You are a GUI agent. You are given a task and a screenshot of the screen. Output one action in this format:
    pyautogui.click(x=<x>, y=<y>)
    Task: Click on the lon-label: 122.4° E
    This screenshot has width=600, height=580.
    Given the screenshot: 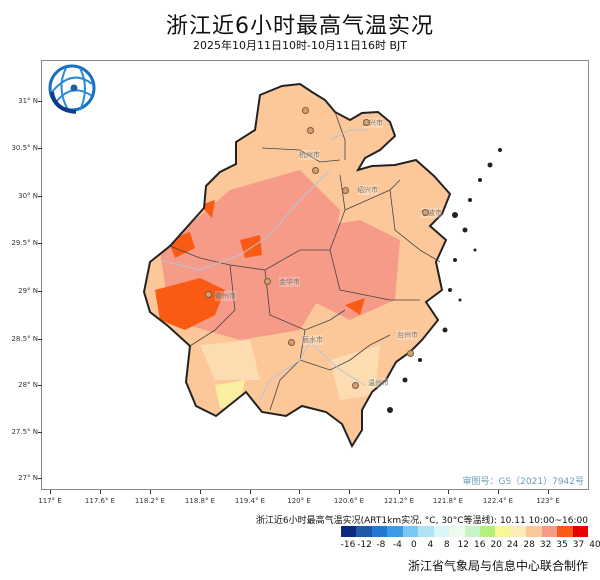 What is the action you would take?
    pyautogui.click(x=498, y=501)
    